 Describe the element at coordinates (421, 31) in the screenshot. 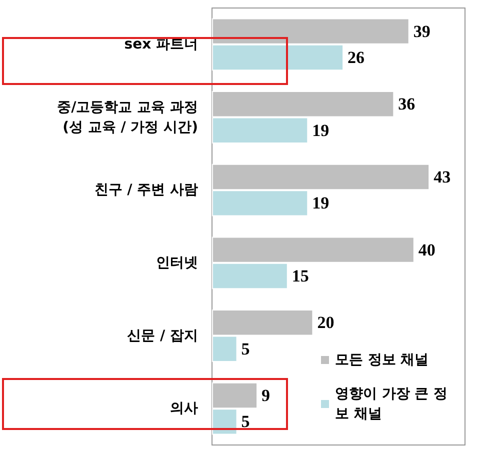

I see `data-label: 39` at that location.